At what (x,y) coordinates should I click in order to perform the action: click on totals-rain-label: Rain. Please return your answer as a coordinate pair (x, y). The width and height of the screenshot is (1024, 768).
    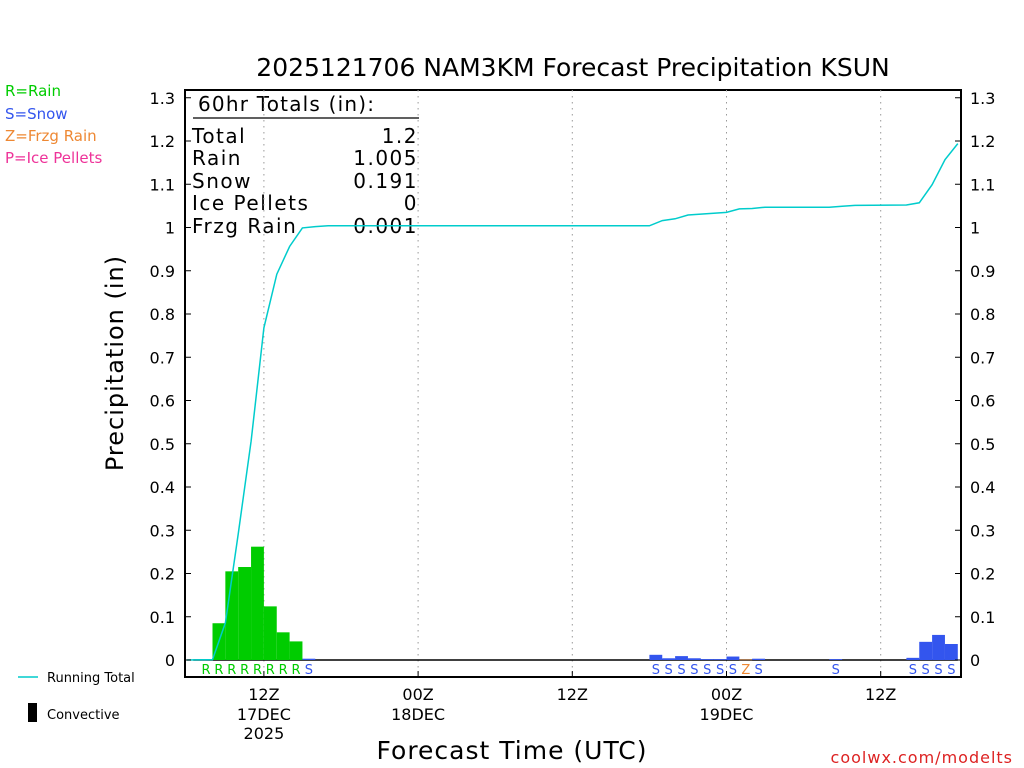
    Looking at the image, I should click on (217, 158).